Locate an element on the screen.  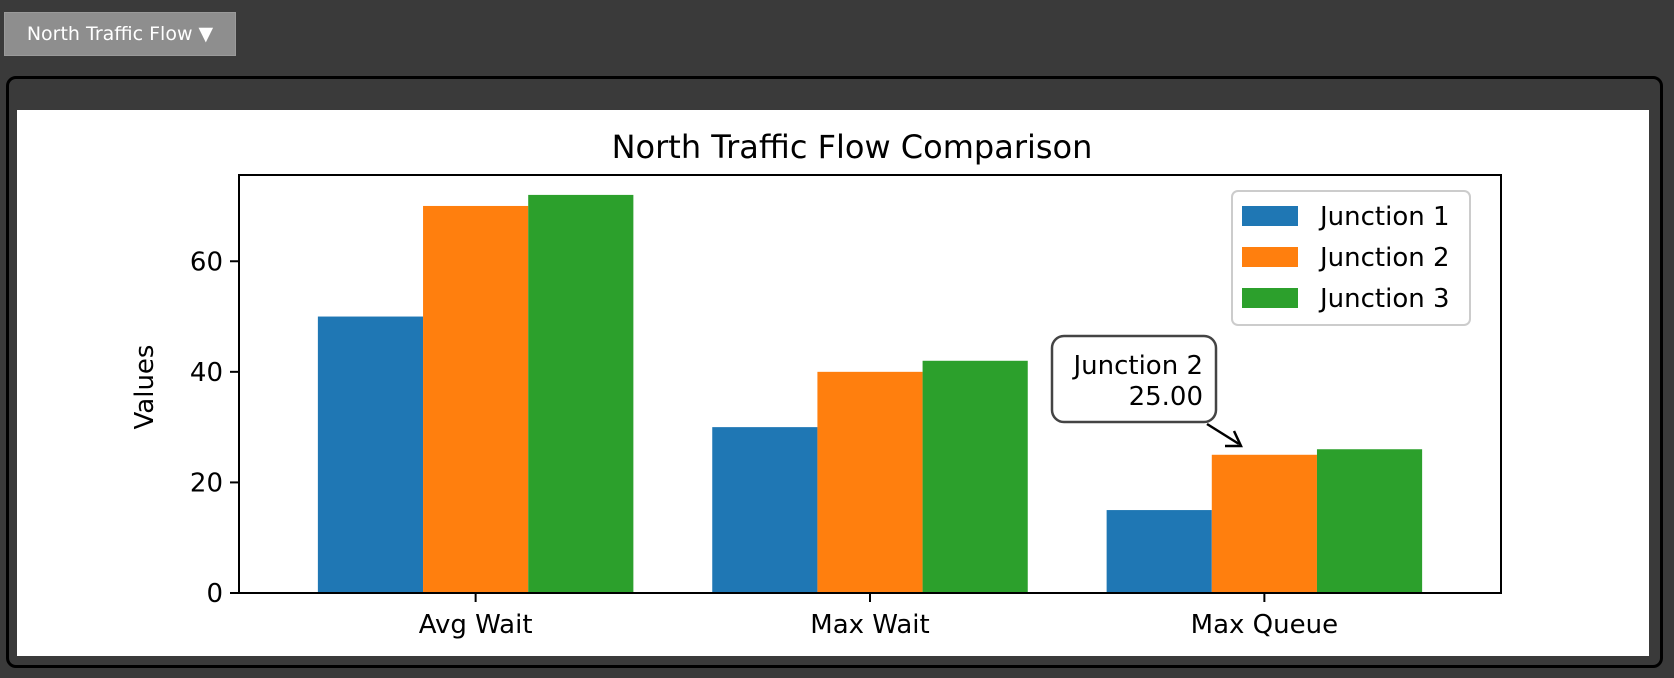
annotation-group: Junction 2 25.00 is located at coordinates (1146, 391).